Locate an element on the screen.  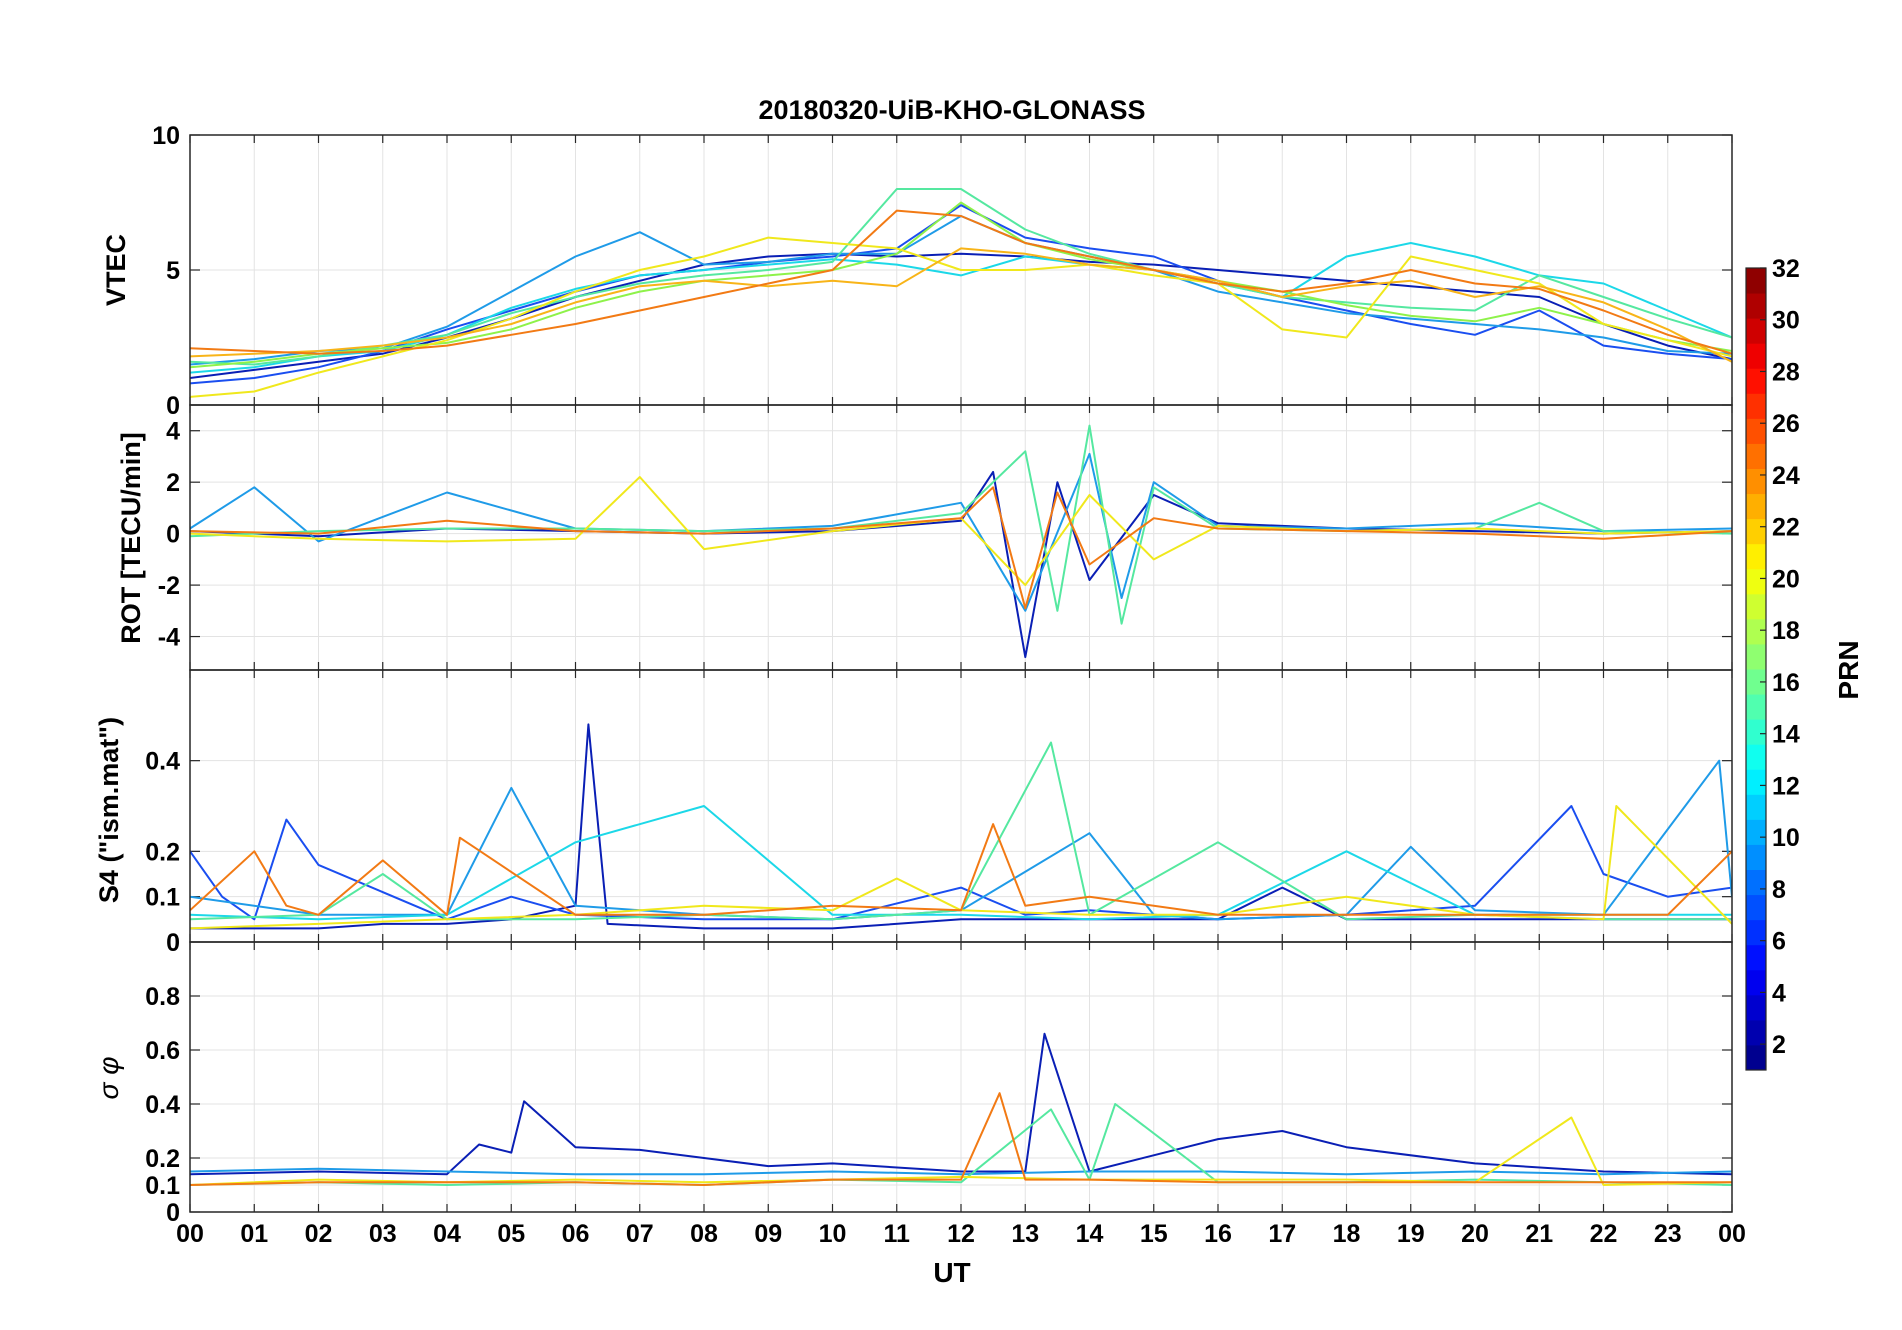
y-tick-label: 5 is located at coordinates (173, 271).